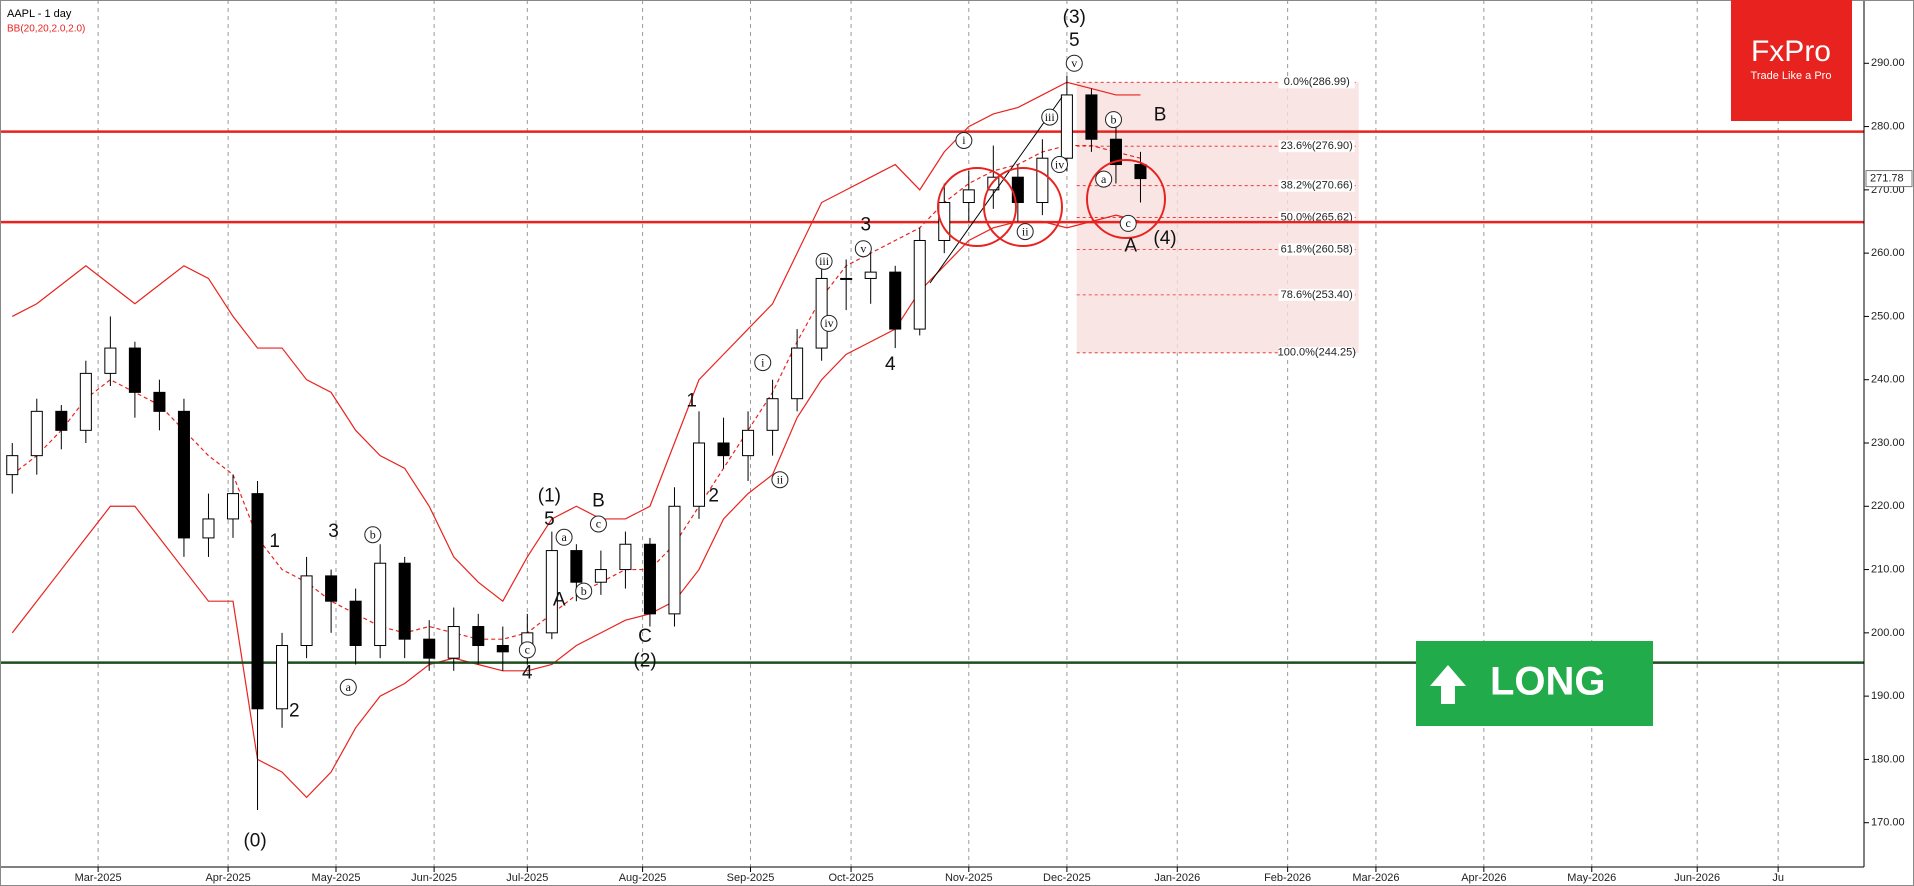  What do you see at coordinates (751, 878) in the screenshot?
I see `x-tick-label: Sep-2025` at bounding box center [751, 878].